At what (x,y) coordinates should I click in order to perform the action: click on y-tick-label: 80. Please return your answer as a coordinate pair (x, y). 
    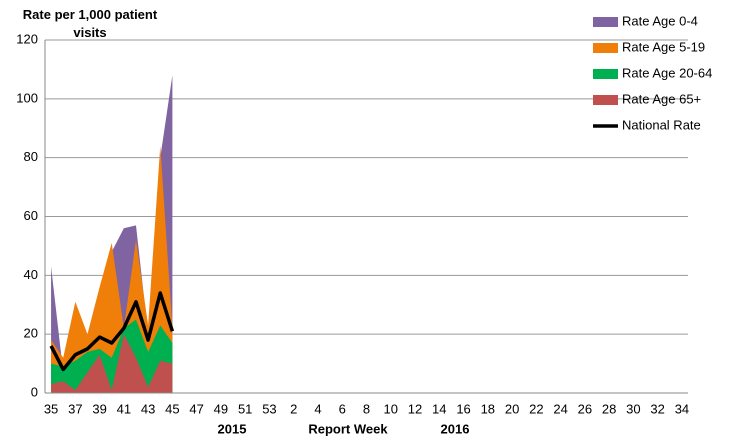
    Looking at the image, I should click on (31, 156).